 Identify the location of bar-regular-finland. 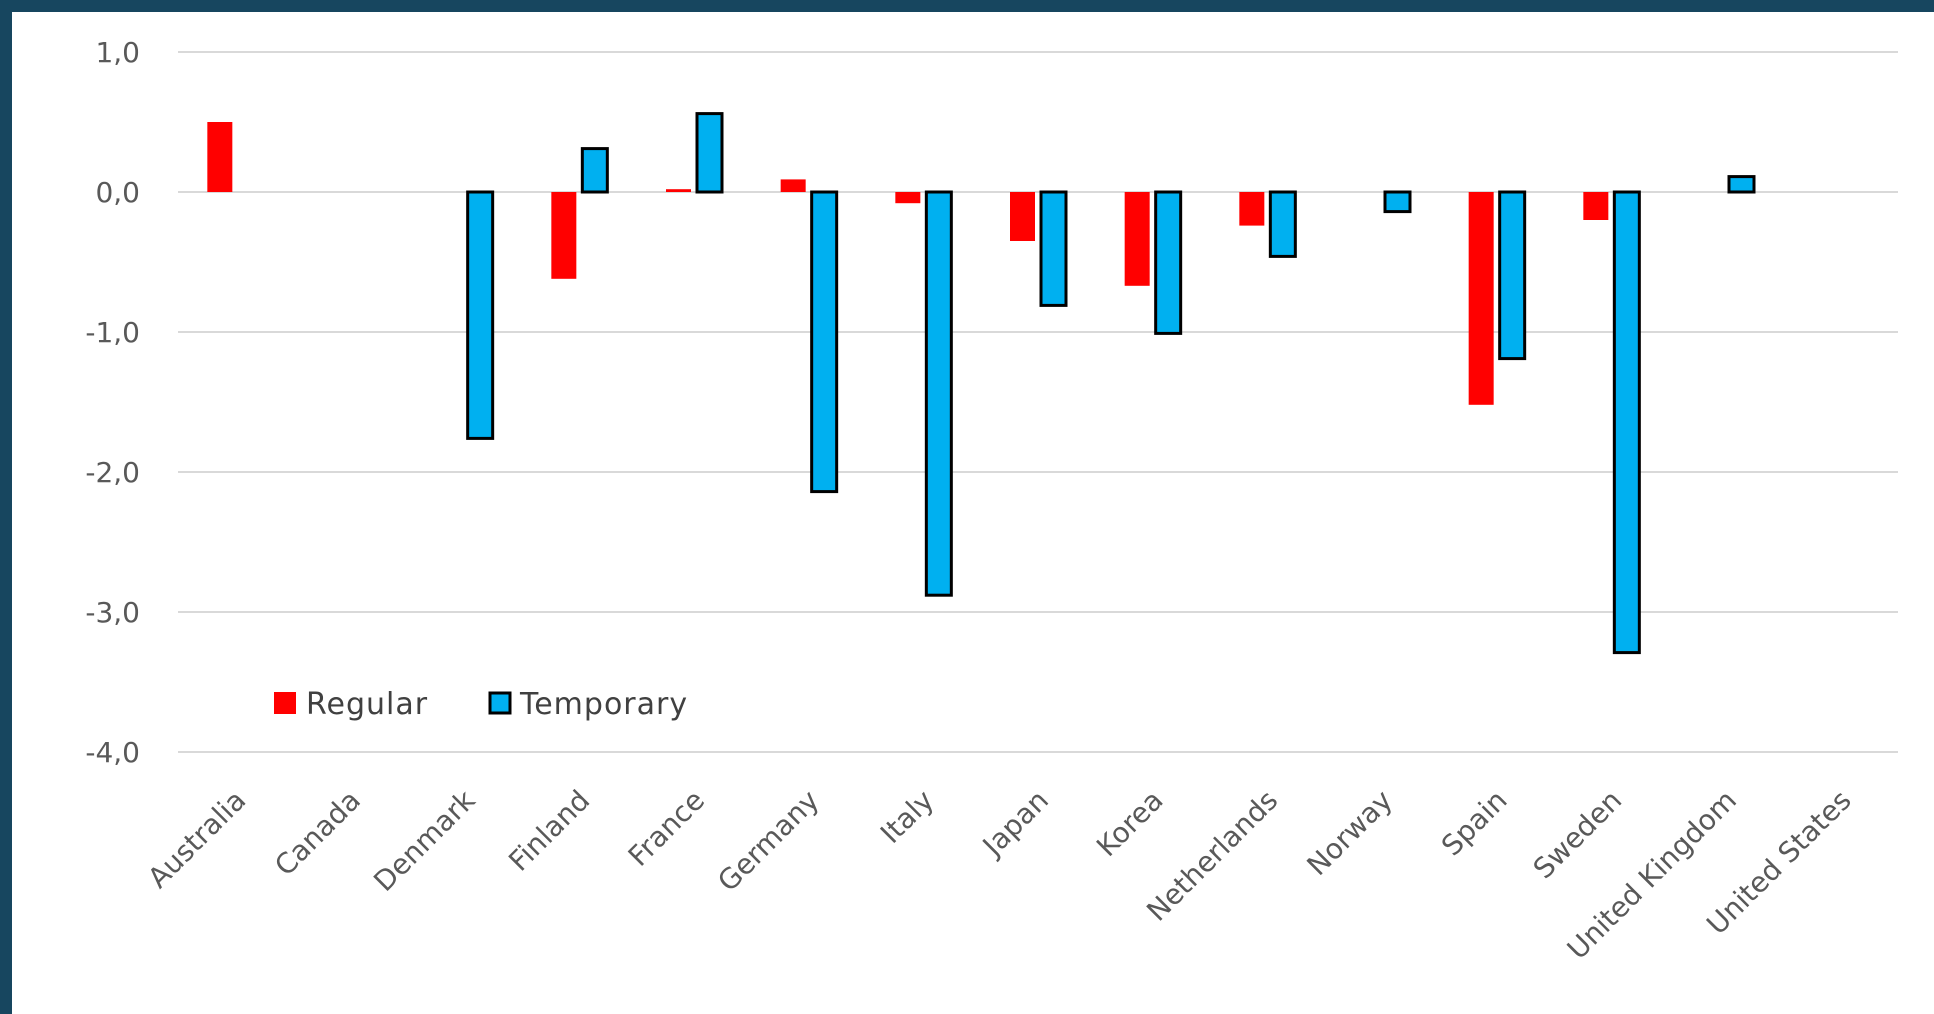
(564, 235).